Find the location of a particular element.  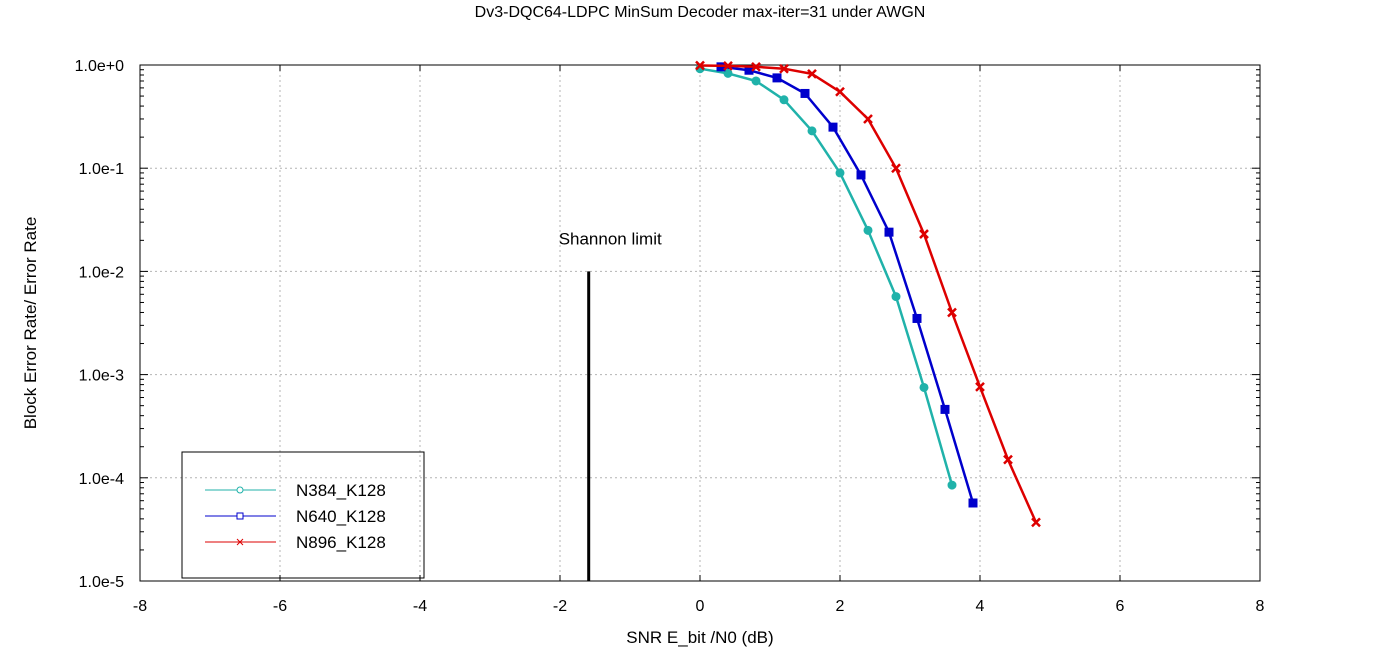

annotation-layer: Shannon limit is located at coordinates (610, 405).